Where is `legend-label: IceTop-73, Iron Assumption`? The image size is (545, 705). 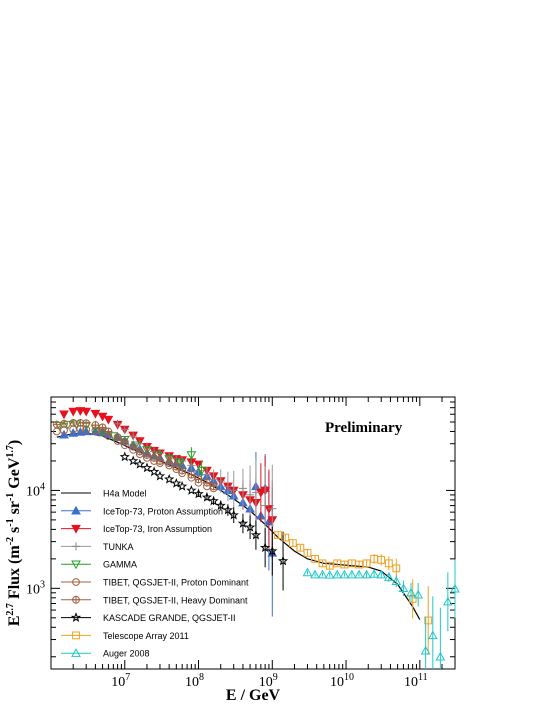 legend-label: IceTop-73, Iron Assumption is located at coordinates (157, 529).